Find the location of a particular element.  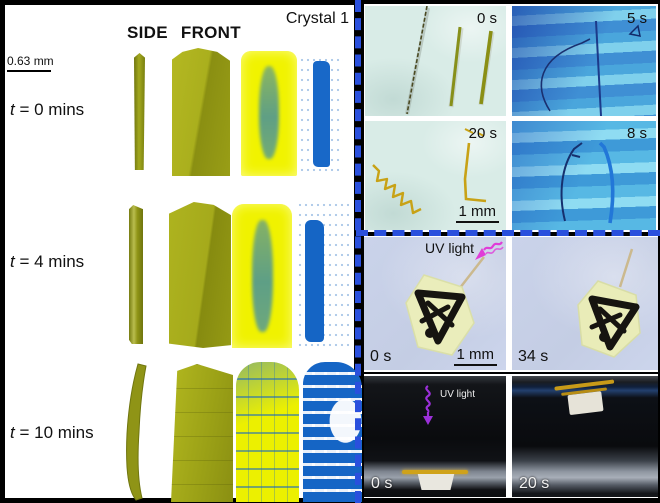

crystal-side-view-t0 is located at coordinates (139, 111).